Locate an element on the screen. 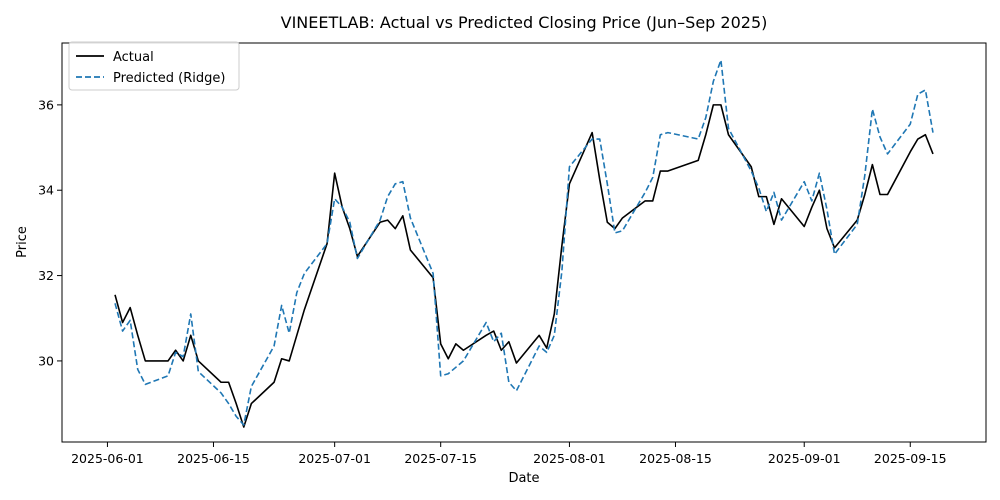 This screenshot has width=1000, height=500. x-tick-label: 2025-08-15 is located at coordinates (675, 458).